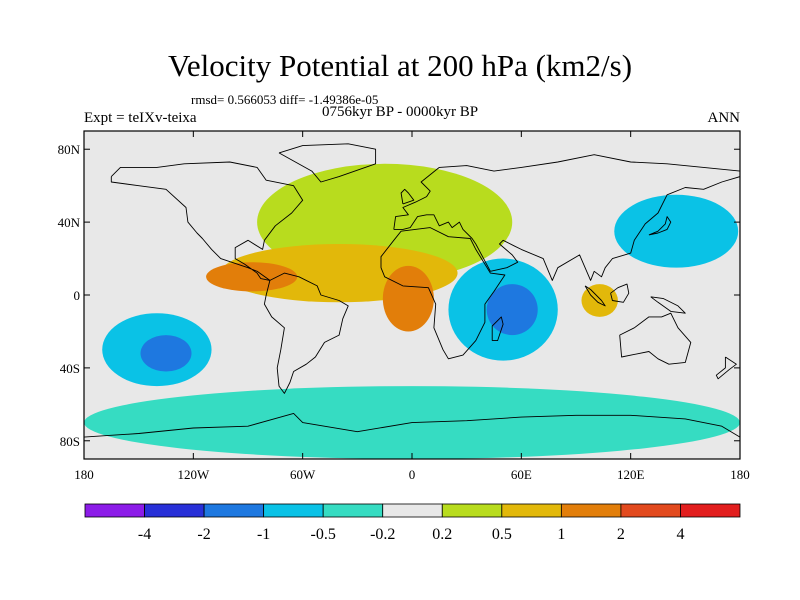  What do you see at coordinates (306, 333) in the screenshot?
I see `coastline-south-america` at bounding box center [306, 333].